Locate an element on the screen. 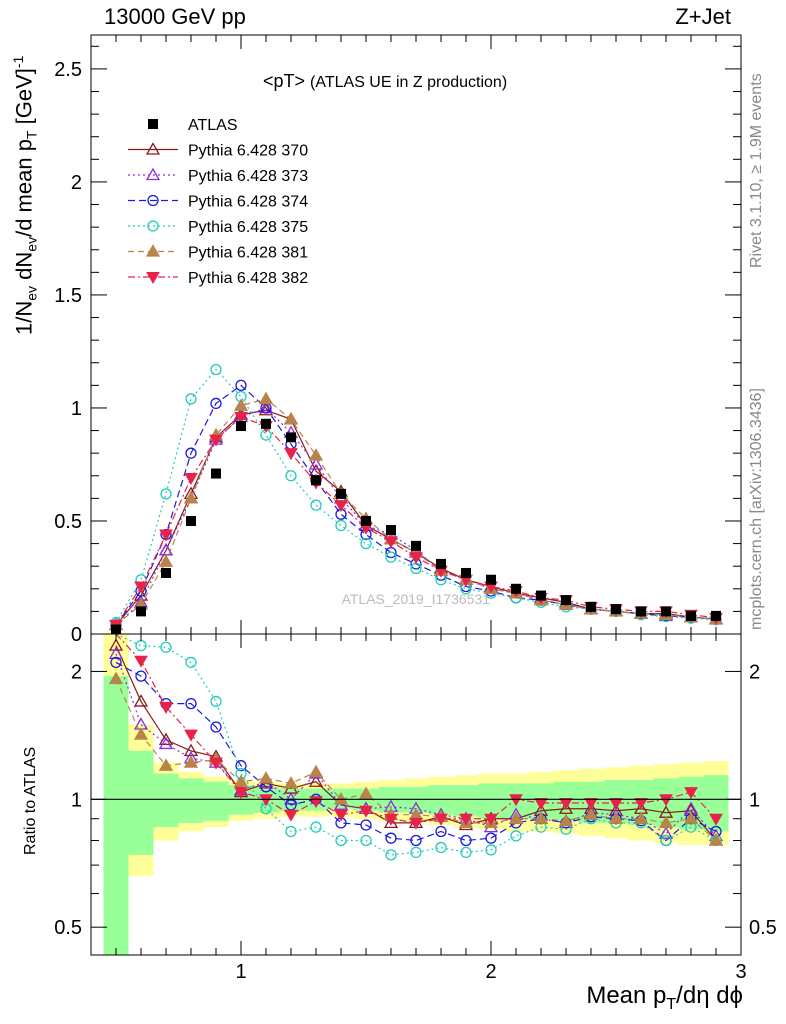  energy-label: 13000 GeV pp is located at coordinates (175, 16).